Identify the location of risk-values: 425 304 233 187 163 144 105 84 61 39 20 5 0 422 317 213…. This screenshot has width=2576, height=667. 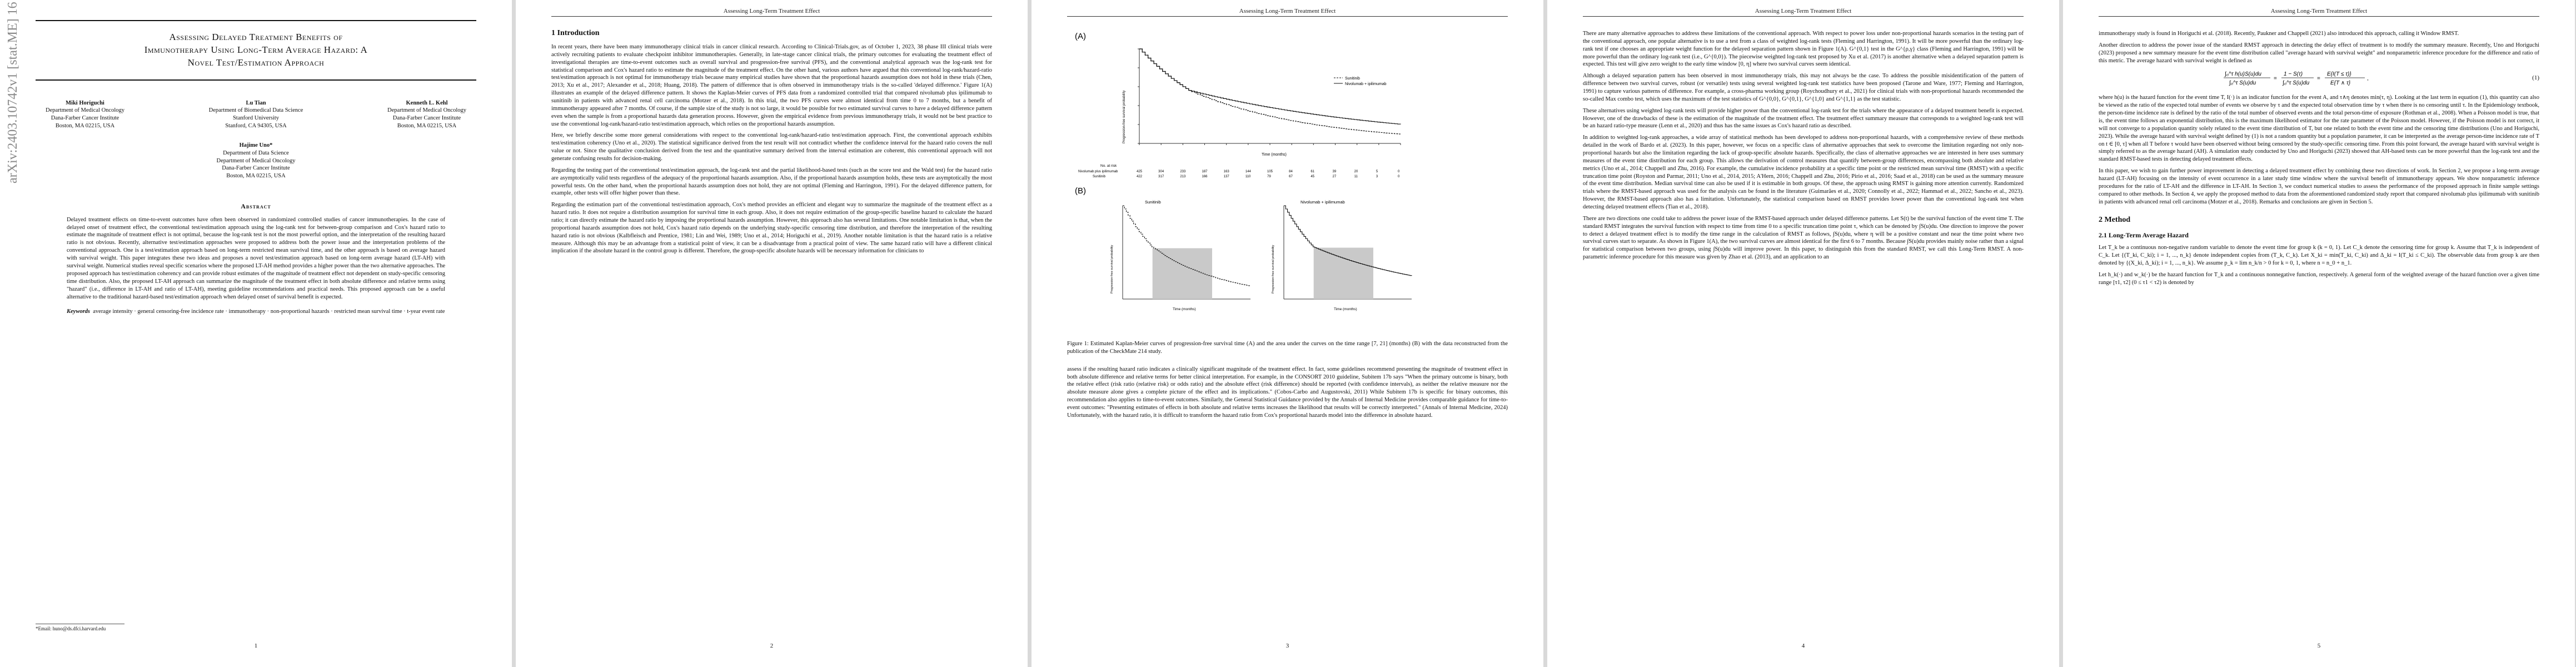
(1268, 174).